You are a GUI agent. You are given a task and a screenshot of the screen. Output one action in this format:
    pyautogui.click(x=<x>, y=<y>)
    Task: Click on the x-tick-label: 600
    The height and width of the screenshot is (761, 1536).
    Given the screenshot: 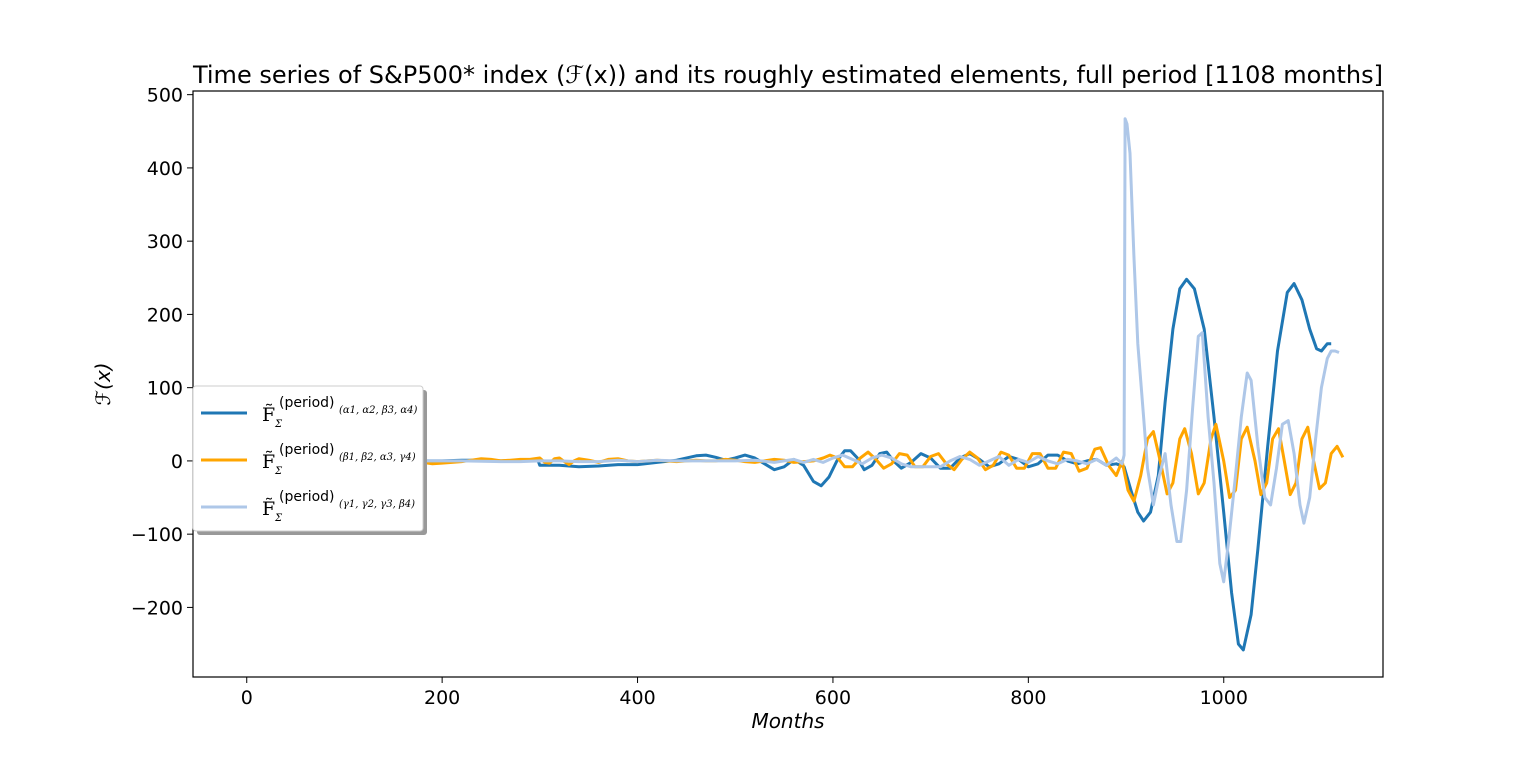 What is the action you would take?
    pyautogui.click(x=833, y=698)
    